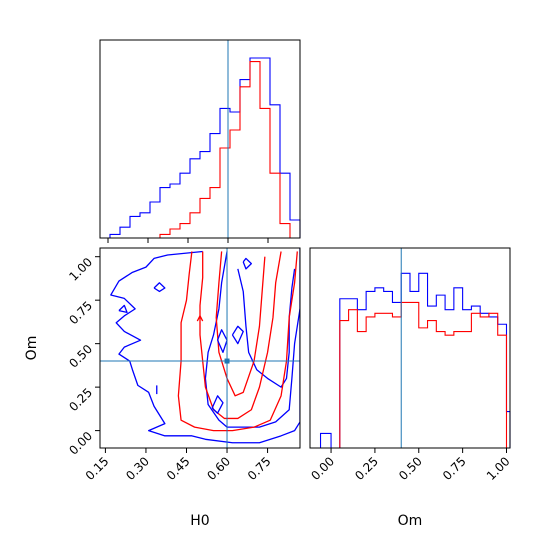 Image resolution: width=550 pixels, height=555 pixels. I want to click on hist-om-xtick-label-1: 0.25, so click(366, 468).